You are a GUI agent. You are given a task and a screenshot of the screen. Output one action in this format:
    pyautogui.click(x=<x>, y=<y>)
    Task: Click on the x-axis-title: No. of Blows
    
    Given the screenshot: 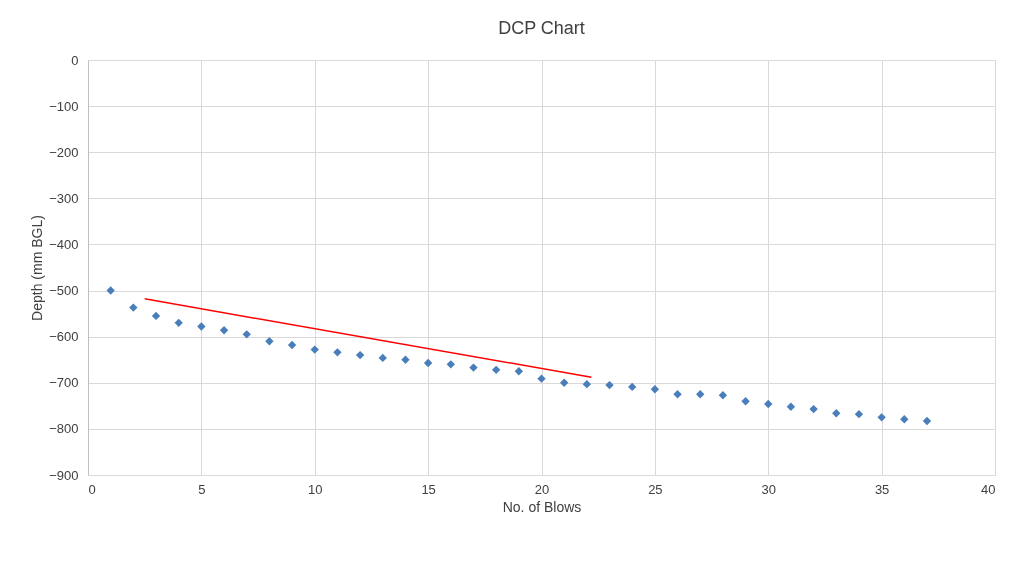 What is the action you would take?
    pyautogui.click(x=542, y=506)
    